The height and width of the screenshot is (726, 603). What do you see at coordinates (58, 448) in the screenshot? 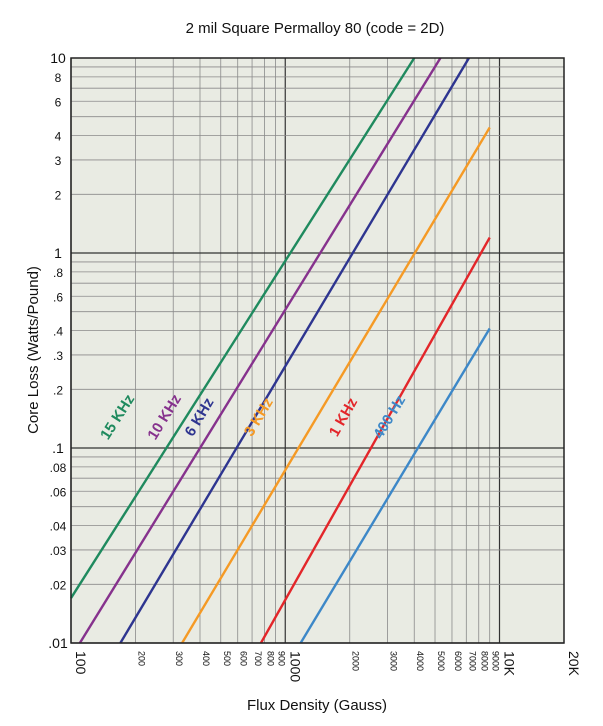
I see `y-tick-label: .1` at bounding box center [58, 448].